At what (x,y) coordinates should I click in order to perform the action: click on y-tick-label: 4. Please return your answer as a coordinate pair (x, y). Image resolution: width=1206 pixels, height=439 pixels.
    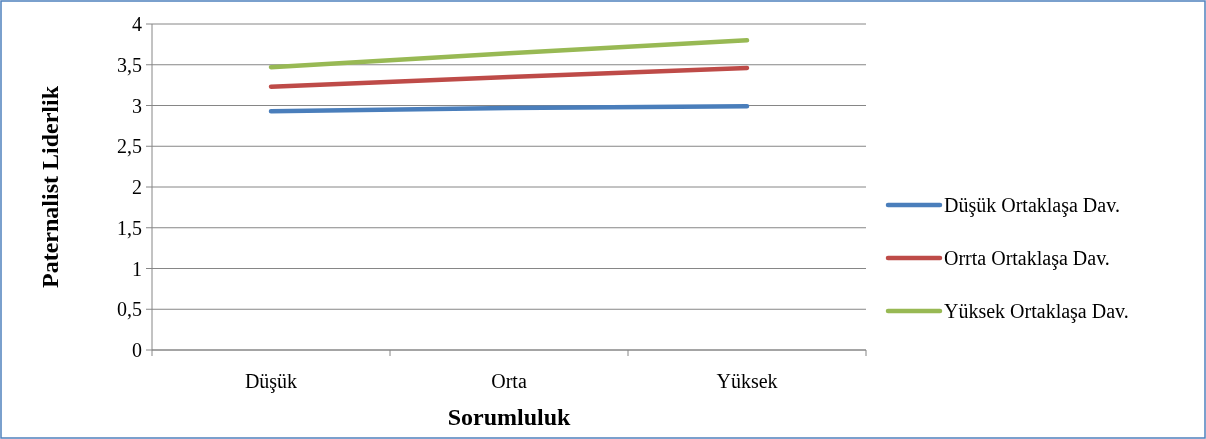
    Looking at the image, I should click on (137, 24).